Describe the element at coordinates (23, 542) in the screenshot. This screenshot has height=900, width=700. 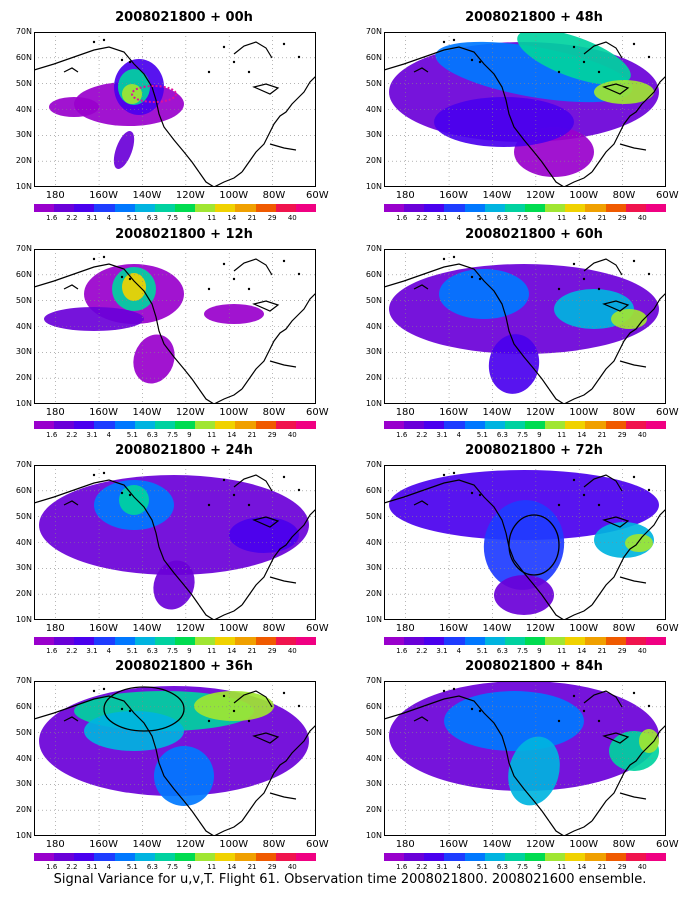
I see `latitude-label: 40N` at that location.